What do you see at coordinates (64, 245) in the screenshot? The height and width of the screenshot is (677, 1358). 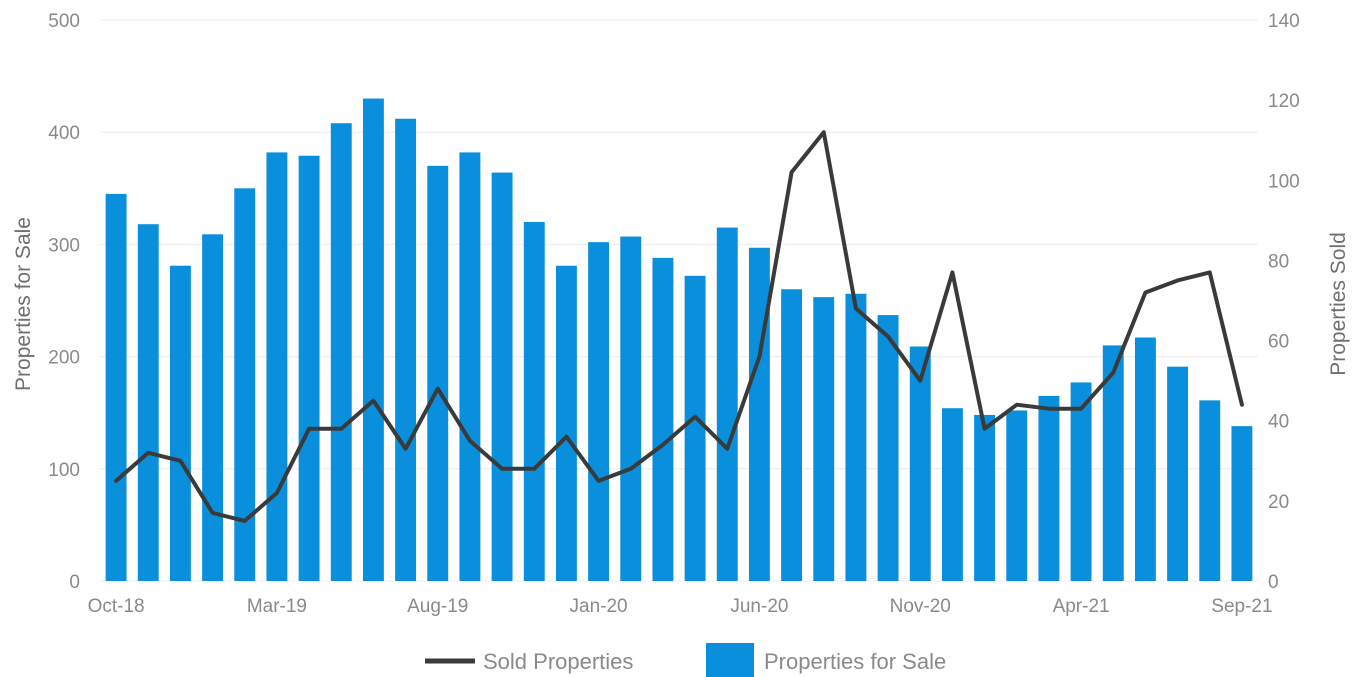 I see `left-tick-300: 300` at bounding box center [64, 245].